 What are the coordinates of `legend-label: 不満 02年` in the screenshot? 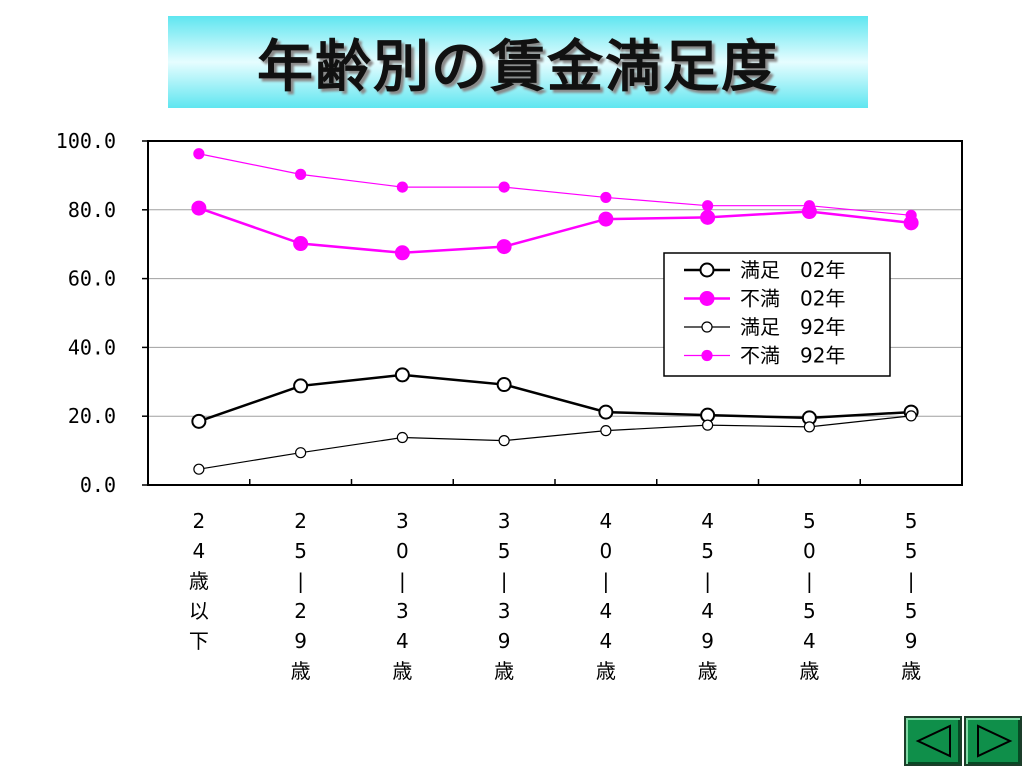 It's located at (792, 299).